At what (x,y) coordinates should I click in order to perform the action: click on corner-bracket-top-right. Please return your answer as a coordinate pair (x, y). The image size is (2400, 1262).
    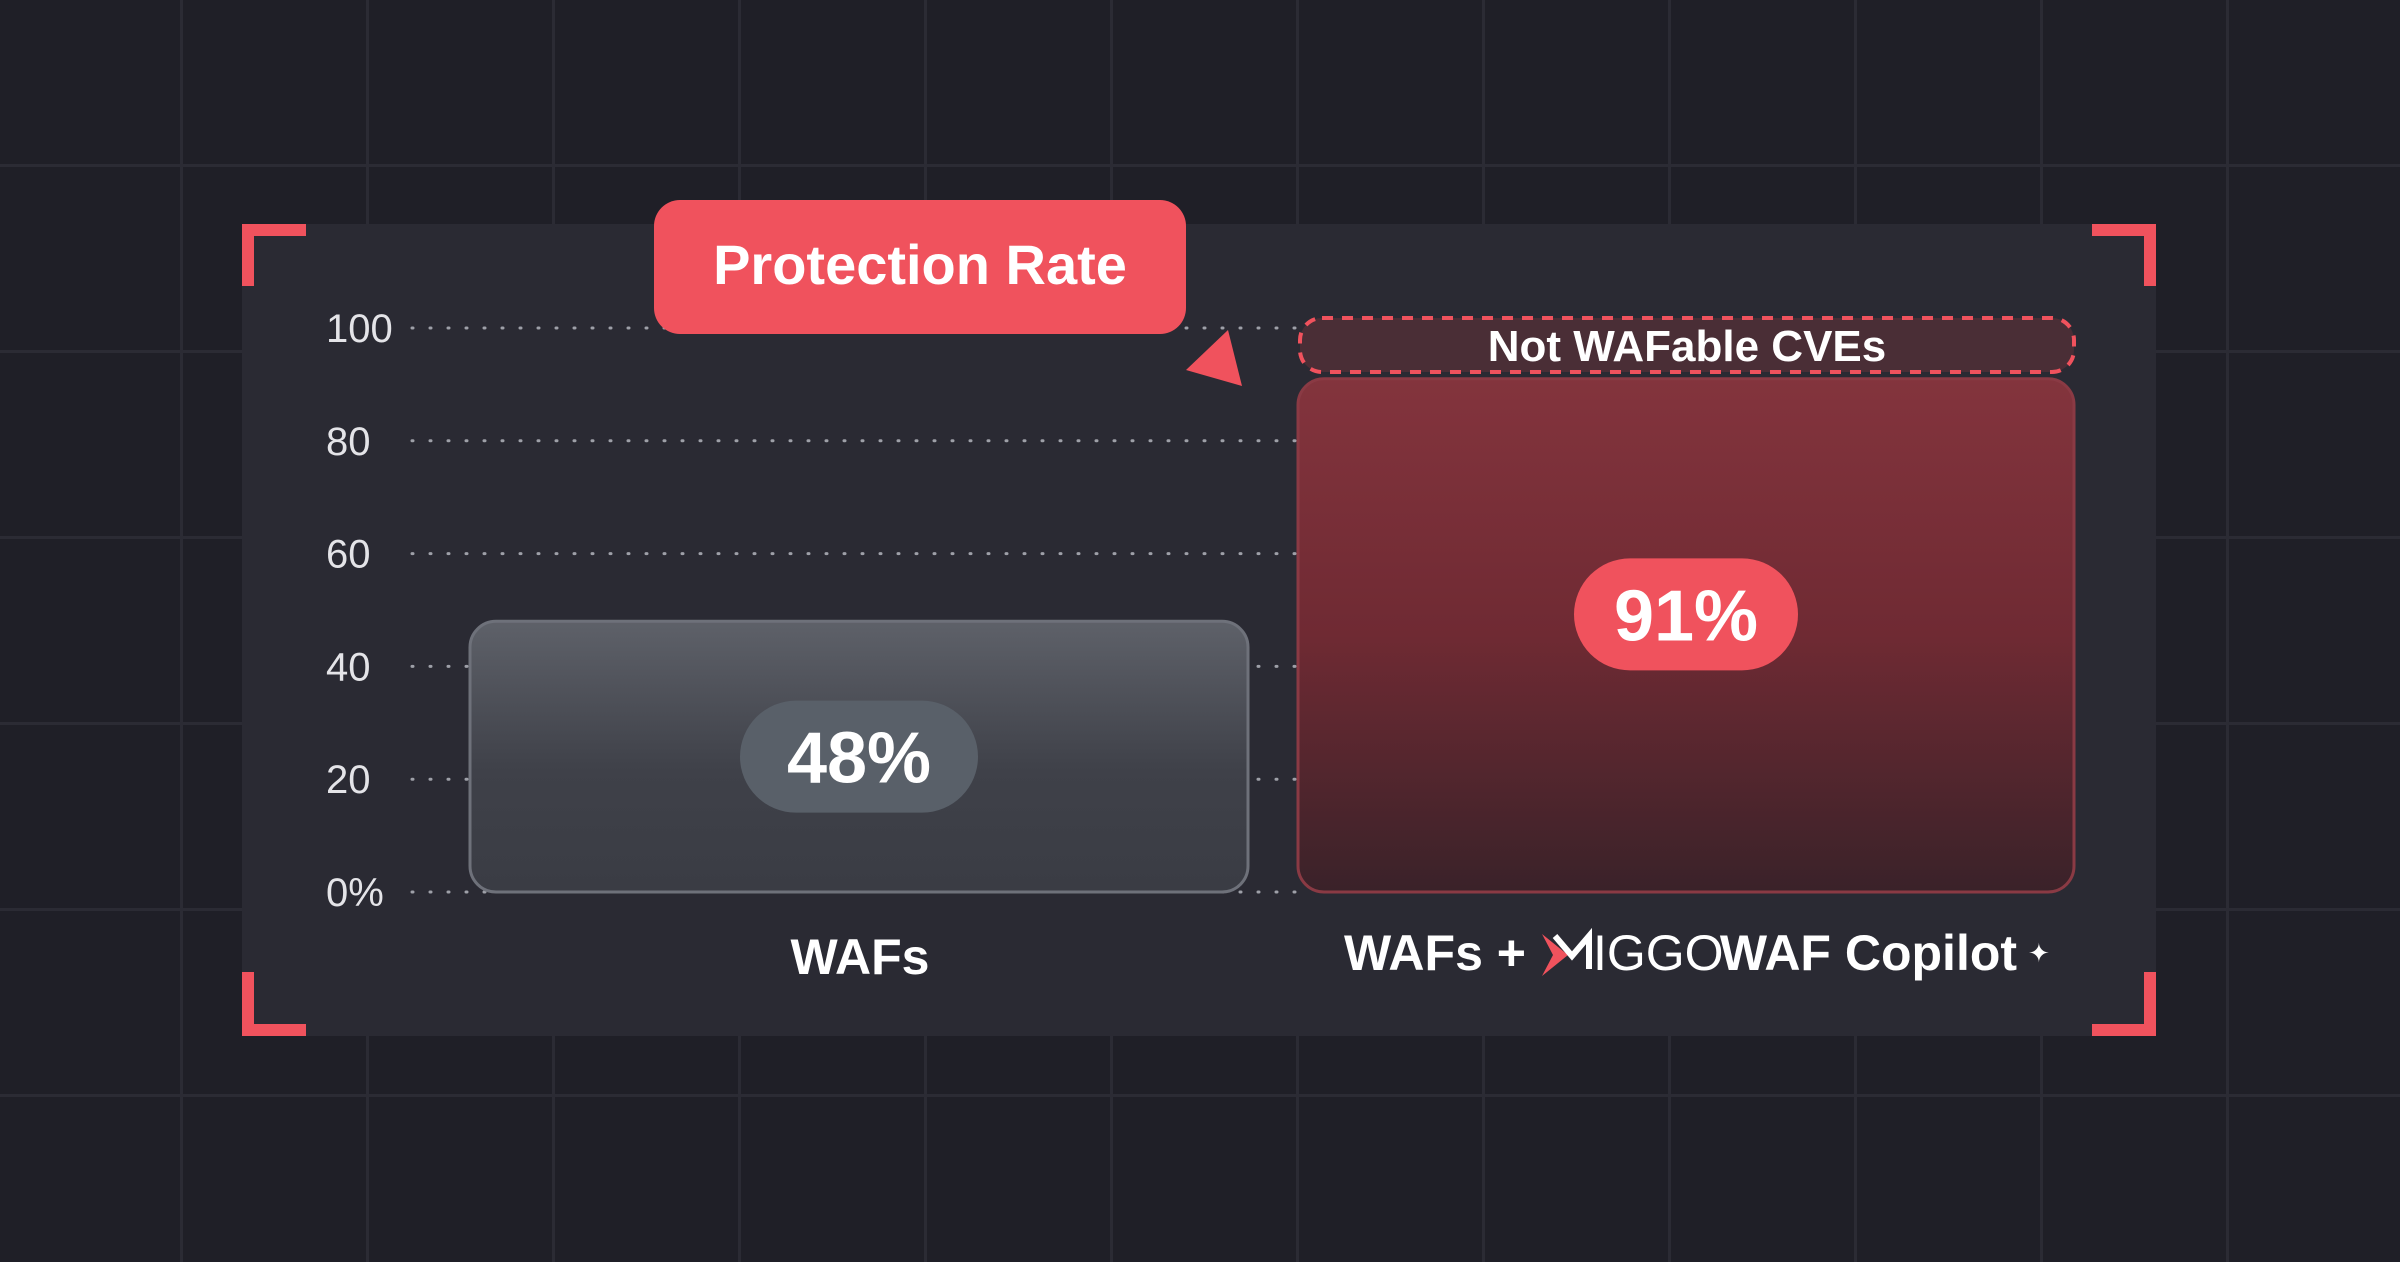
    Looking at the image, I should click on (2124, 255).